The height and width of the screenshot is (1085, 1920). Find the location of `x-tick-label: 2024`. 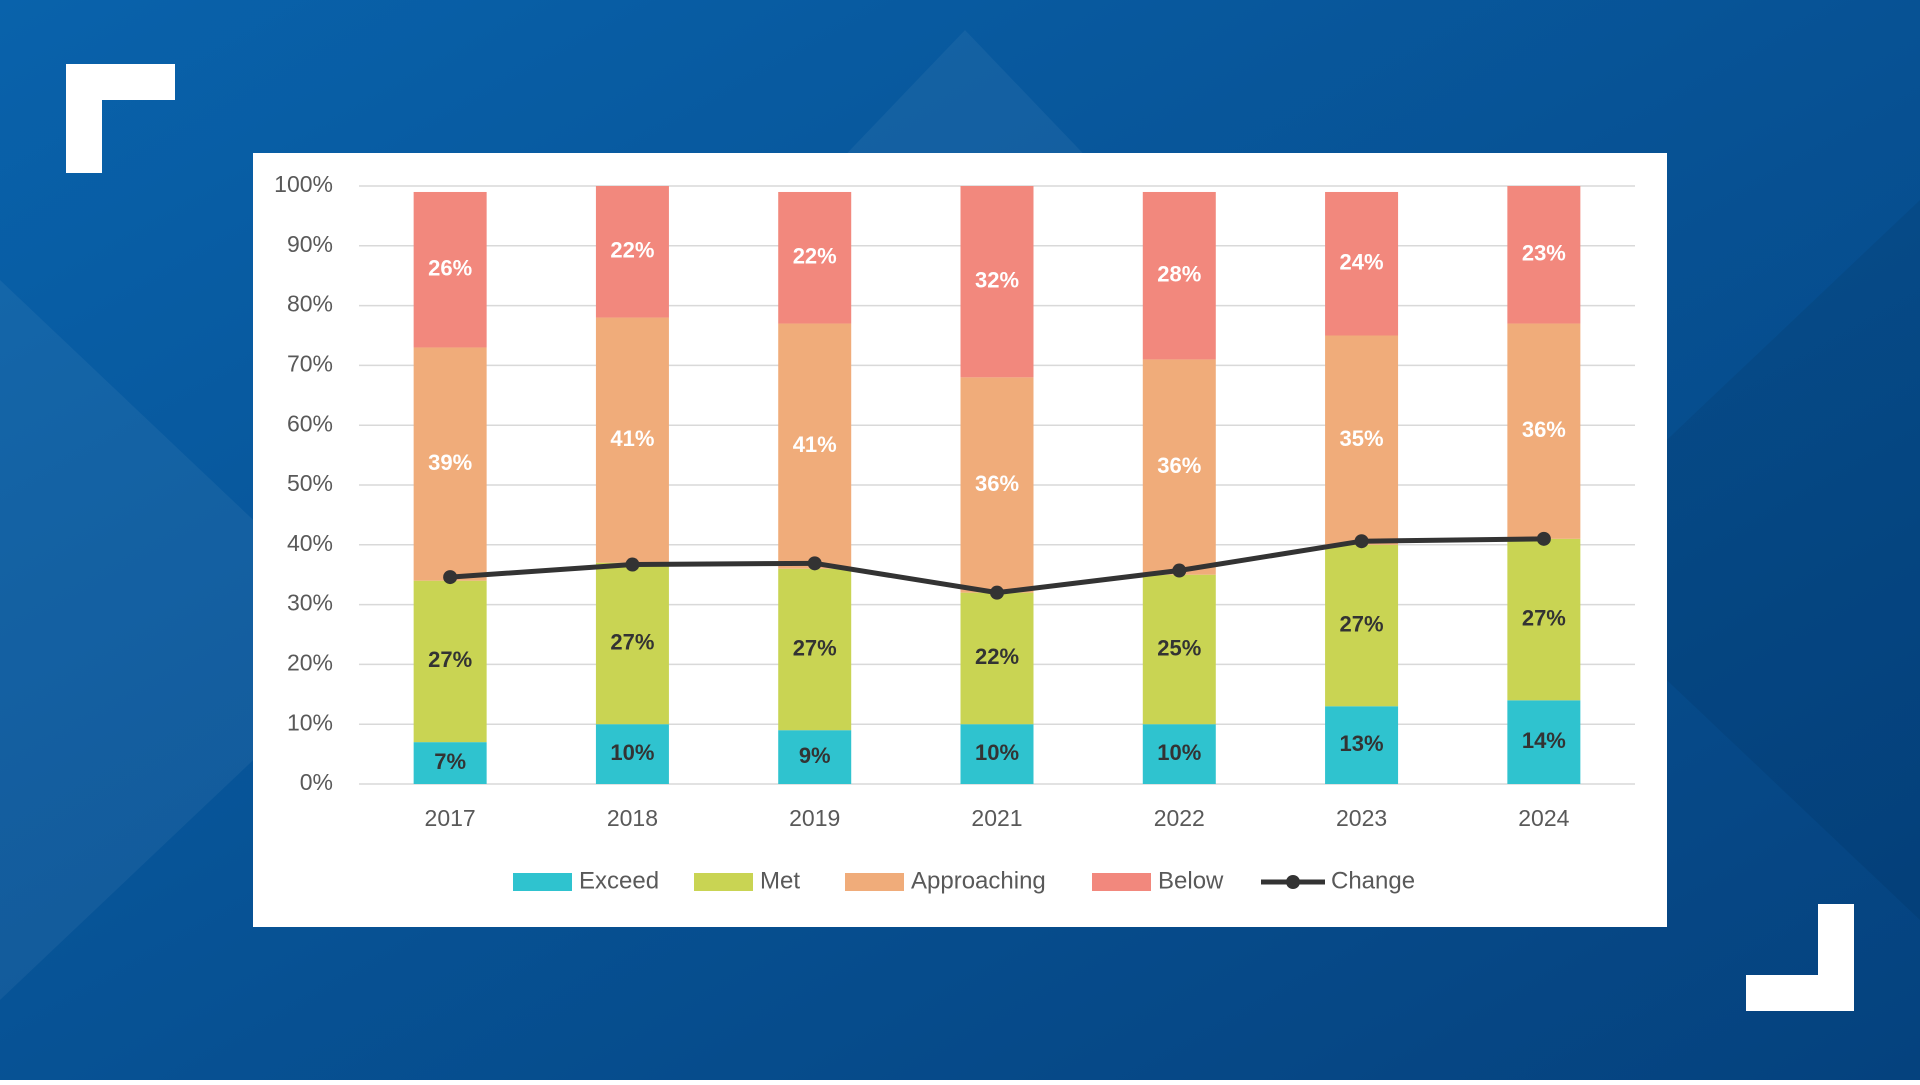

x-tick-label: 2024 is located at coordinates (1543, 818).